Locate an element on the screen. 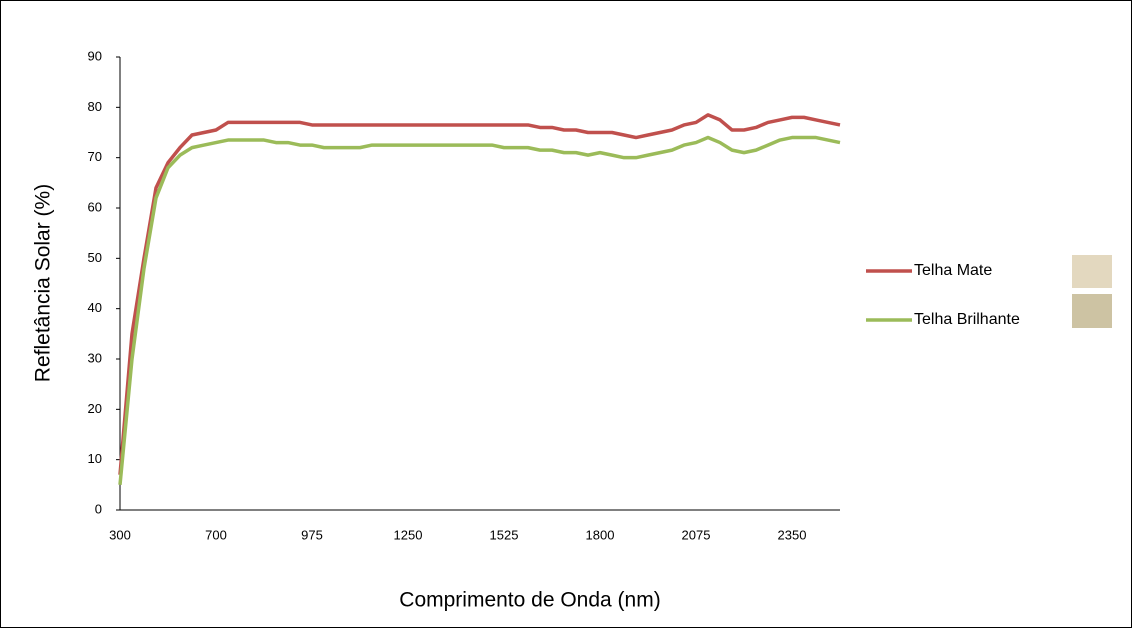 The height and width of the screenshot is (628, 1132). x-tick-label: 700 is located at coordinates (216, 534).